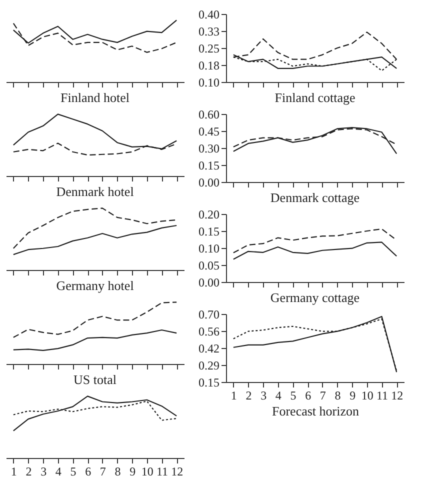 The height and width of the screenshot is (500, 434). I want to click on y-tick-label: 0.45, so click(209, 131).